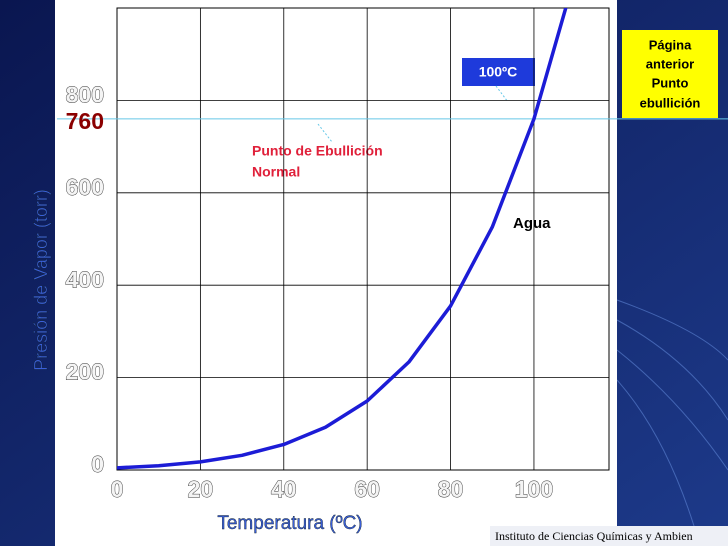 Image resolution: width=728 pixels, height=546 pixels. What do you see at coordinates (670, 74) in the screenshot?
I see `nav-button` at bounding box center [670, 74].